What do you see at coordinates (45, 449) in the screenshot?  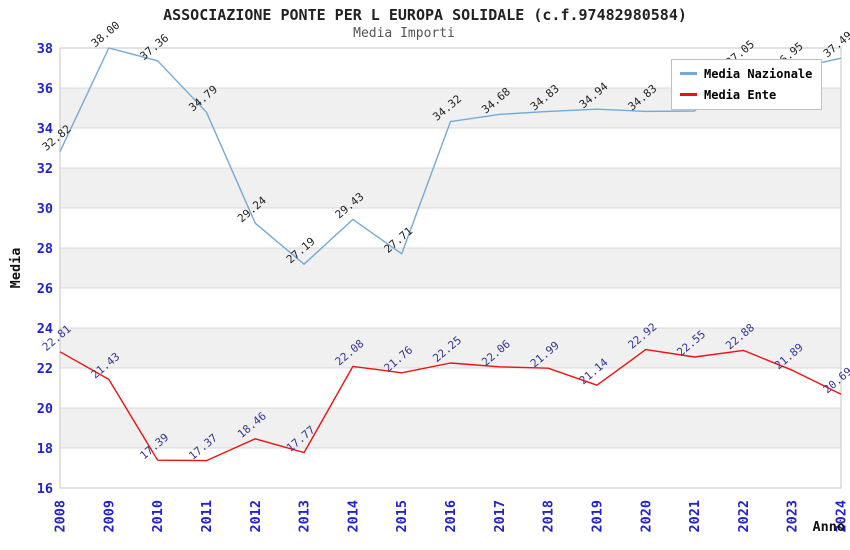 I see `y-tick-label: 18` at bounding box center [45, 449].